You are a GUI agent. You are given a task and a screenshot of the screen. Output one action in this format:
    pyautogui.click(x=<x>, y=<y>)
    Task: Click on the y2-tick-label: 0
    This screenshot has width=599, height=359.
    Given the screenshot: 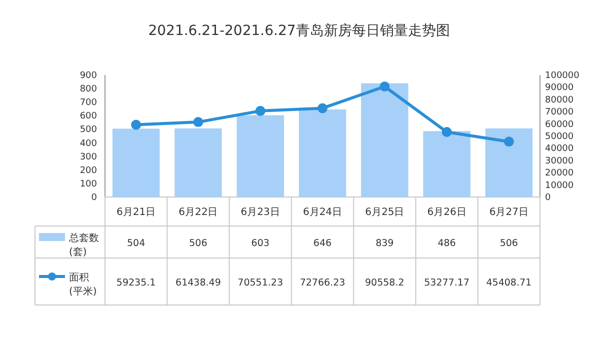 What is the action you would take?
    pyautogui.click(x=548, y=198)
    